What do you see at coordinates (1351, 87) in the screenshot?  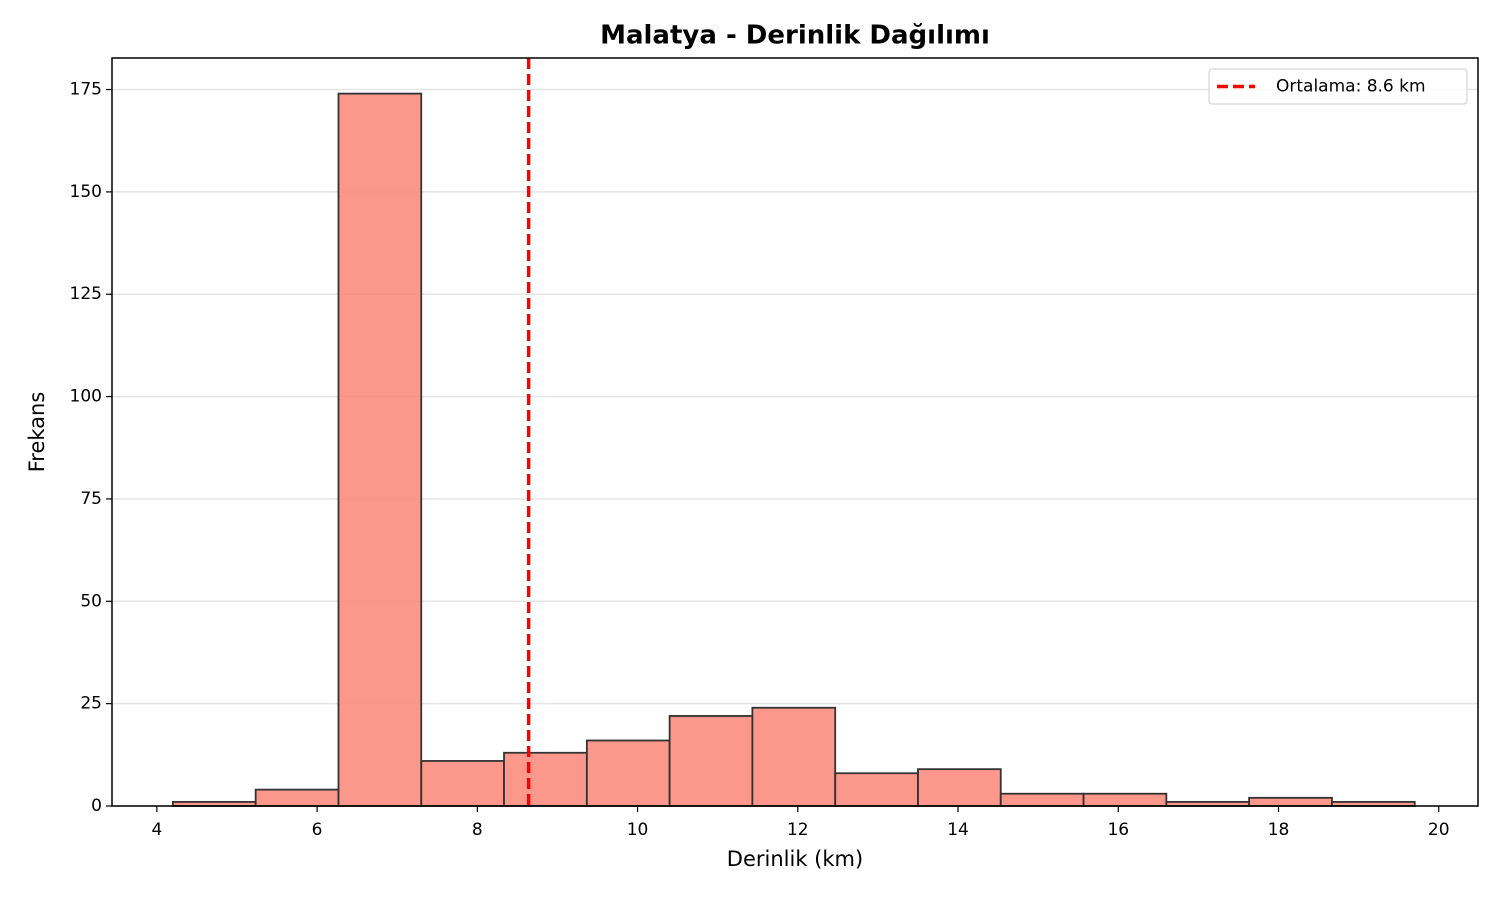 I see `legend-label: Ortalama: 8.6 km` at bounding box center [1351, 87].